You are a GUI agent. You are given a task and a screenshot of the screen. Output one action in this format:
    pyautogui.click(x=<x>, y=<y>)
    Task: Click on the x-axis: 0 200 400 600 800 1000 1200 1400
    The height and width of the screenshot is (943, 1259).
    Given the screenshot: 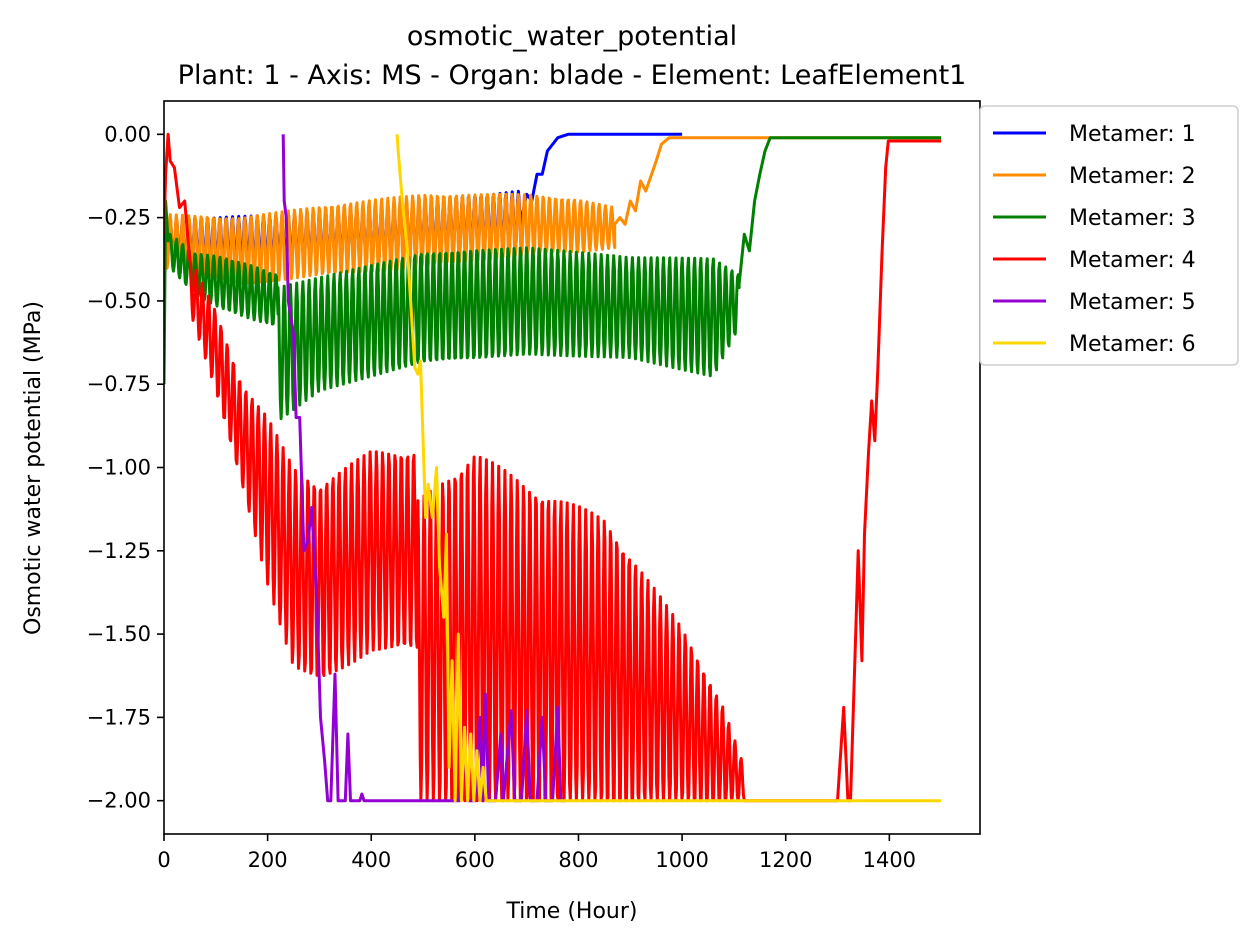 What is the action you would take?
    pyautogui.click(x=536, y=853)
    